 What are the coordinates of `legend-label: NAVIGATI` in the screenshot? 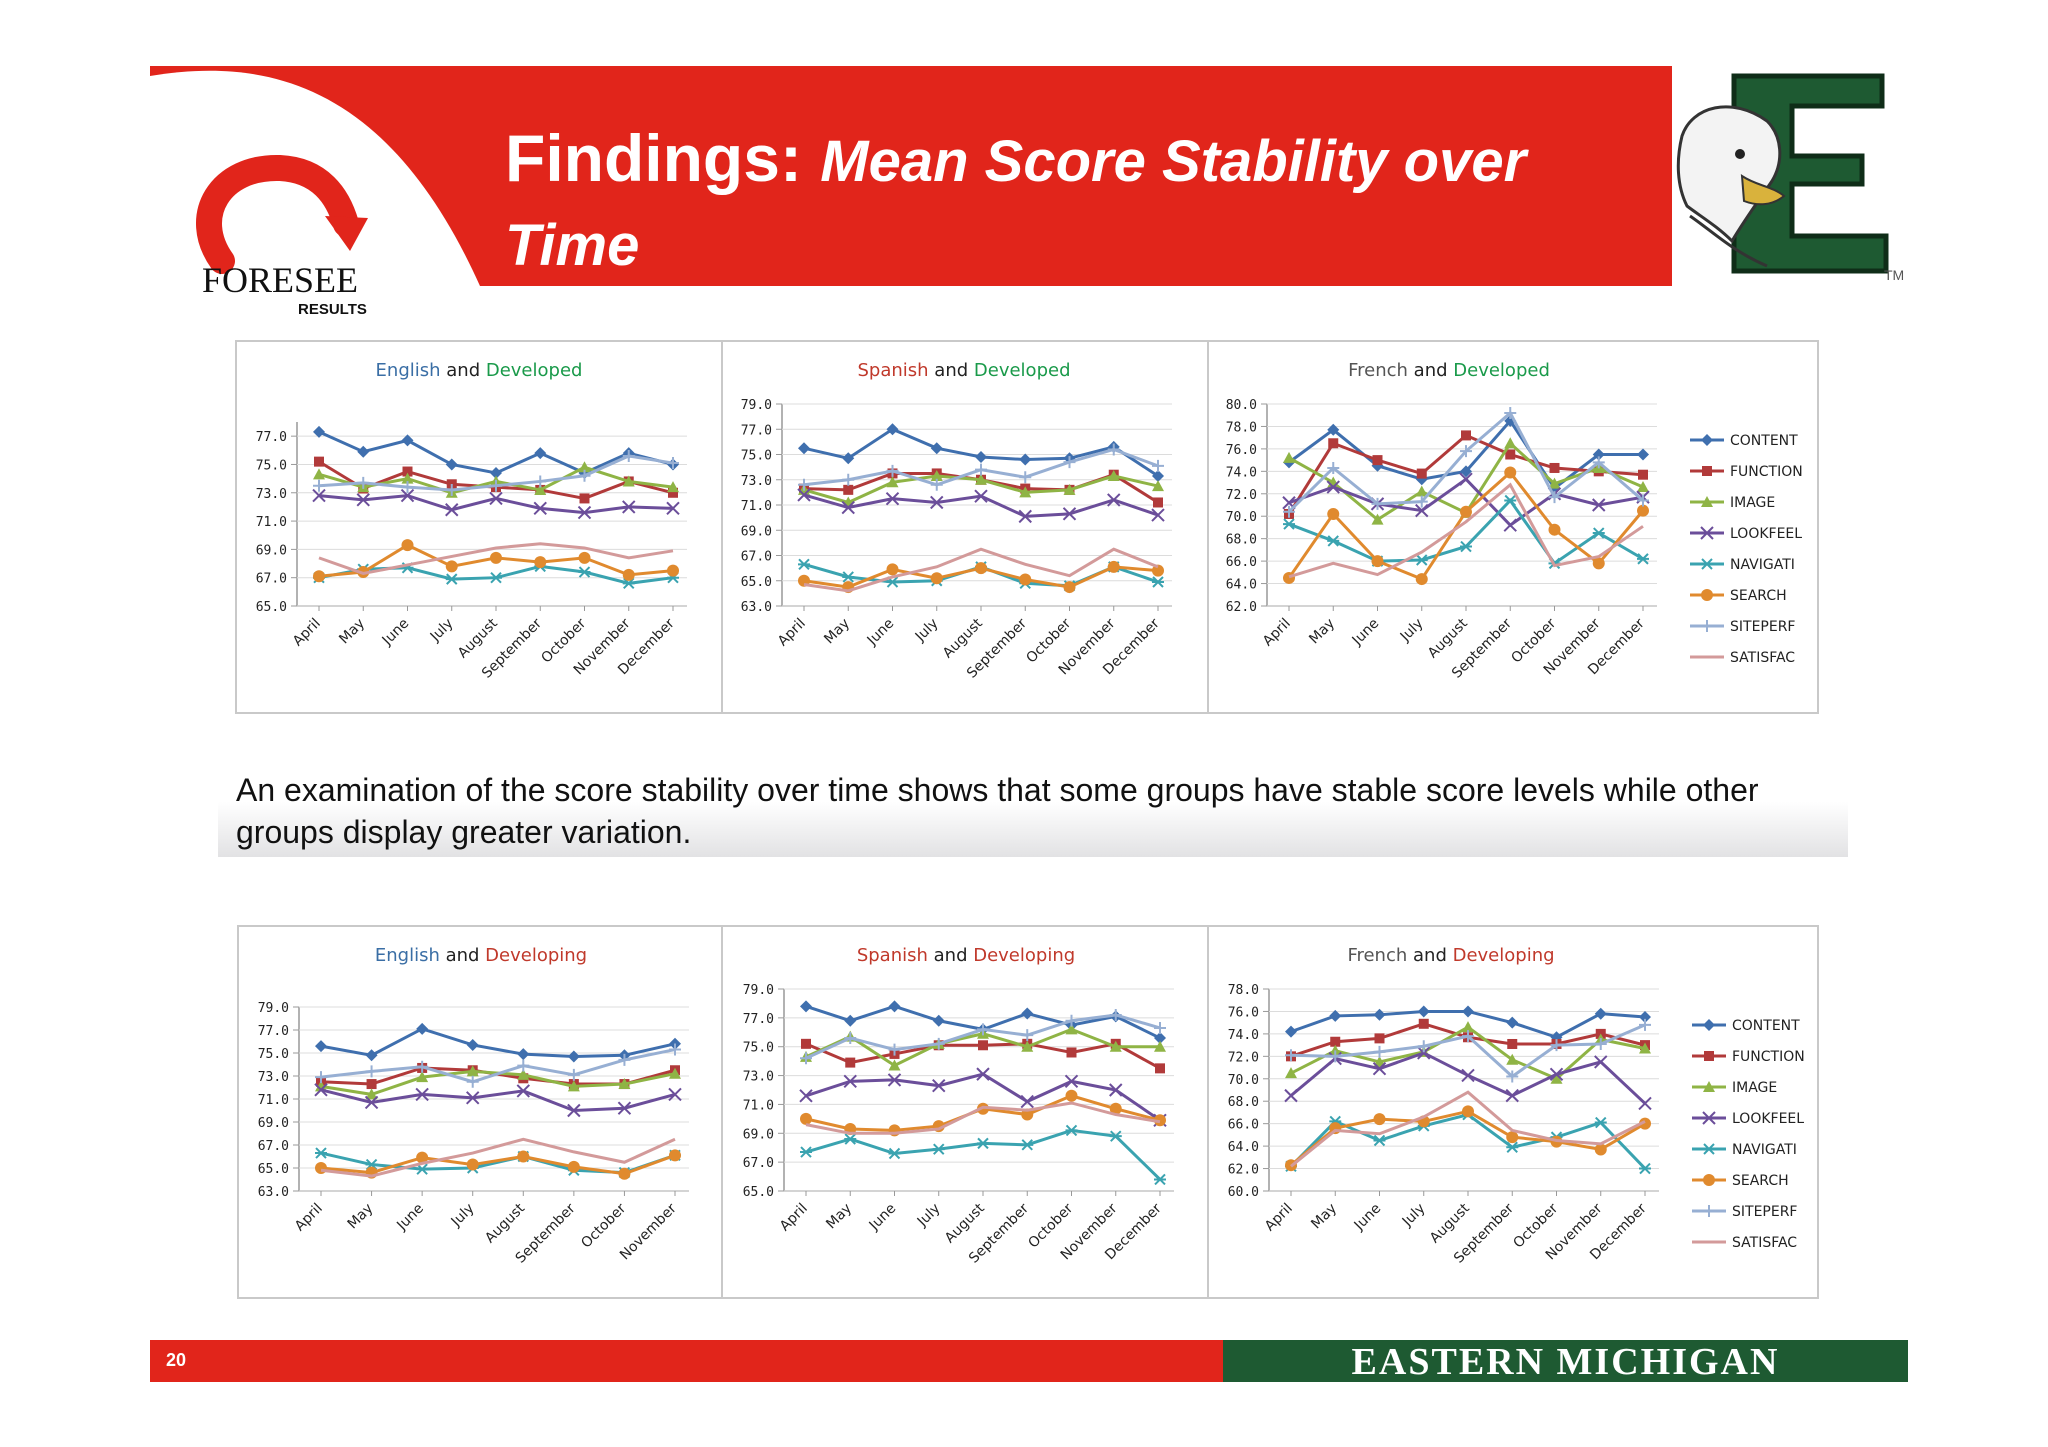 It's located at (1764, 1150).